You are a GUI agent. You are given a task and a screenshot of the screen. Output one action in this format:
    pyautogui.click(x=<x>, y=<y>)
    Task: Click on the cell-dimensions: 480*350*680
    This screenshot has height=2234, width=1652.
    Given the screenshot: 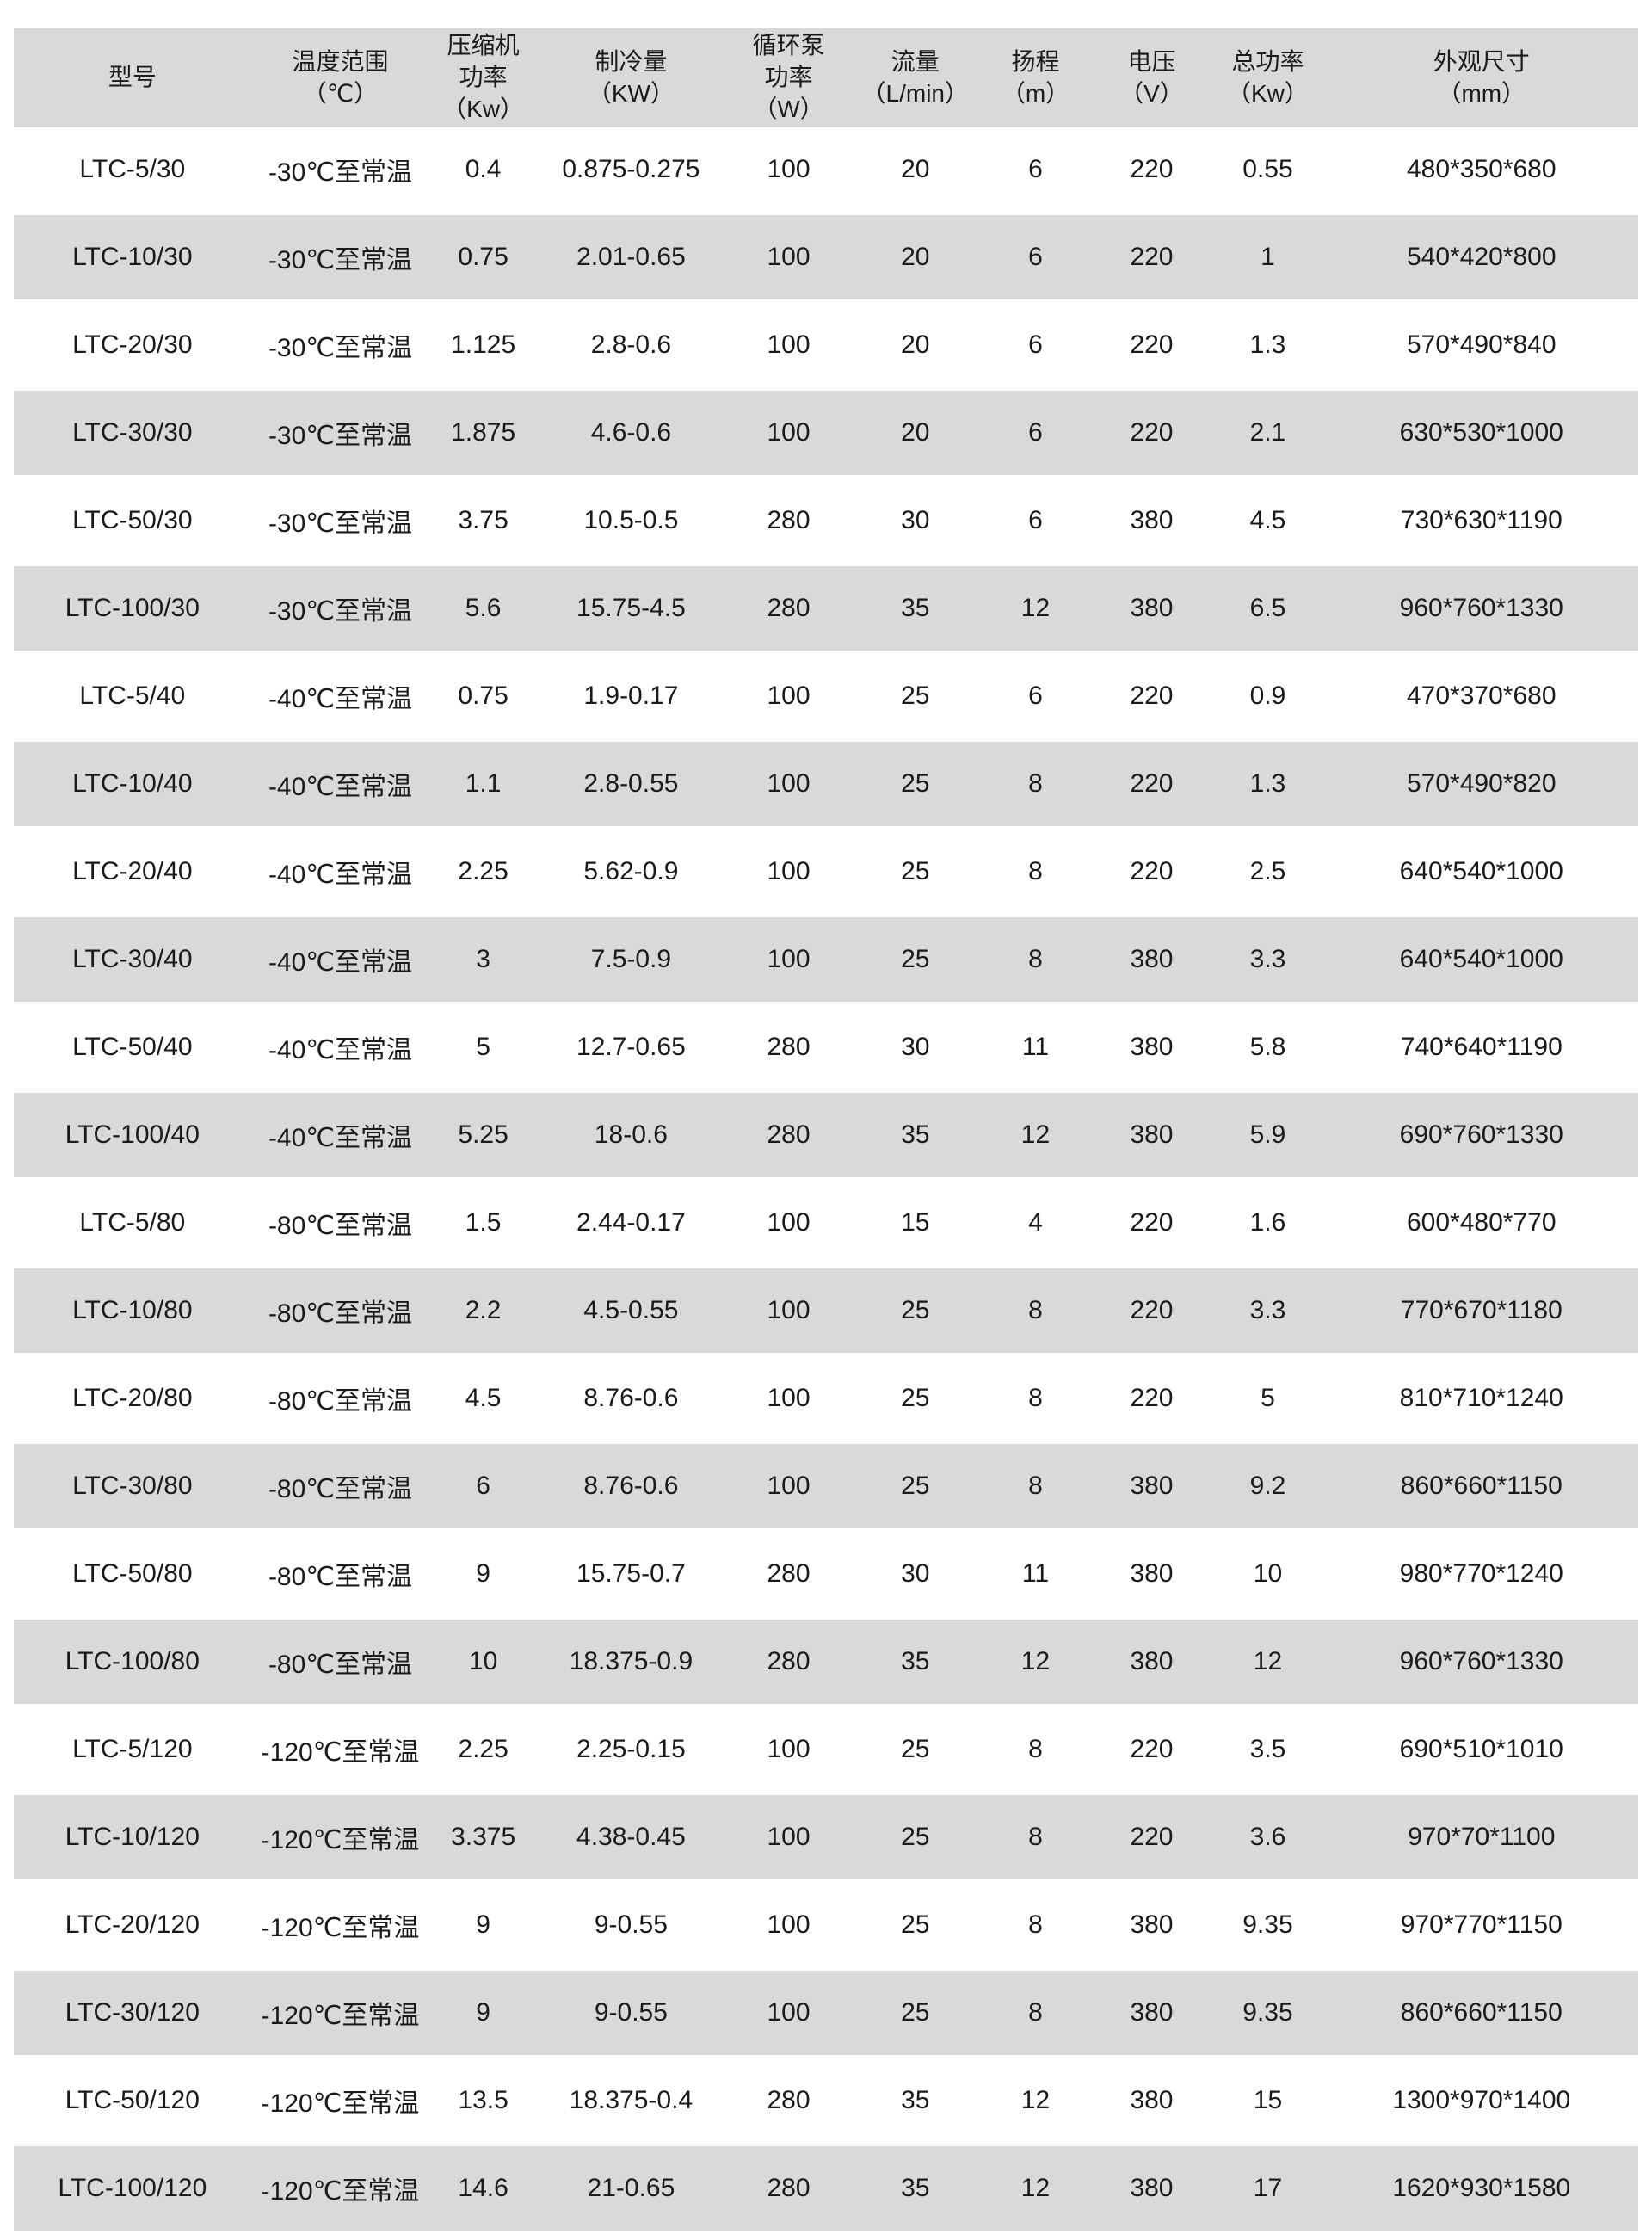 What is the action you would take?
    pyautogui.click(x=1481, y=170)
    